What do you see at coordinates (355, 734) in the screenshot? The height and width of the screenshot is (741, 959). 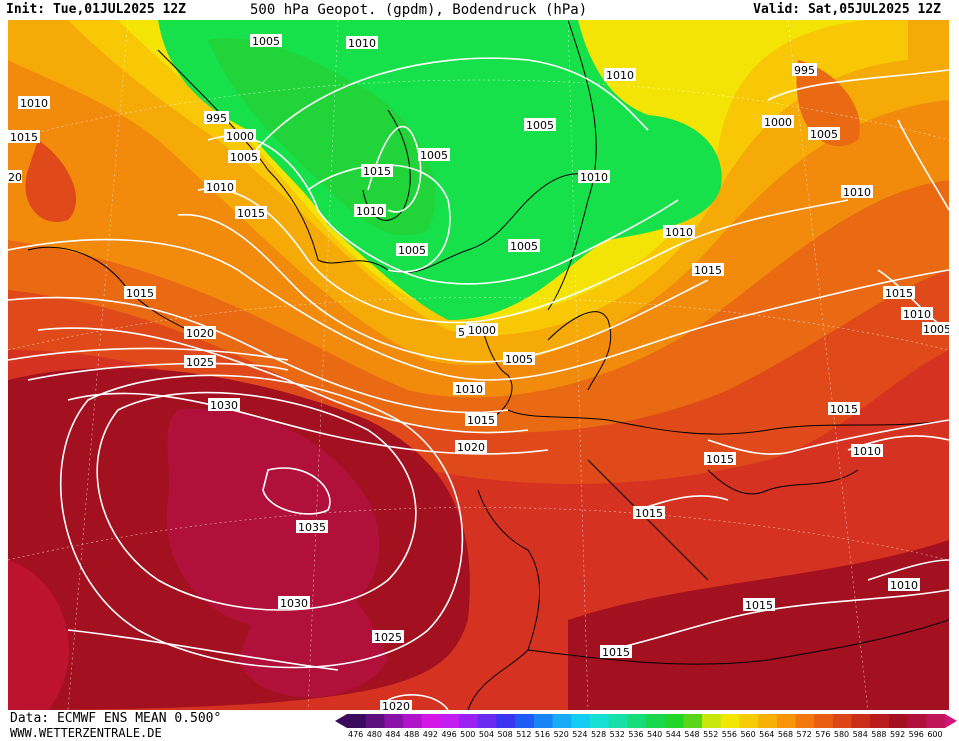 I see `scale-tick-label: 476` at bounding box center [355, 734].